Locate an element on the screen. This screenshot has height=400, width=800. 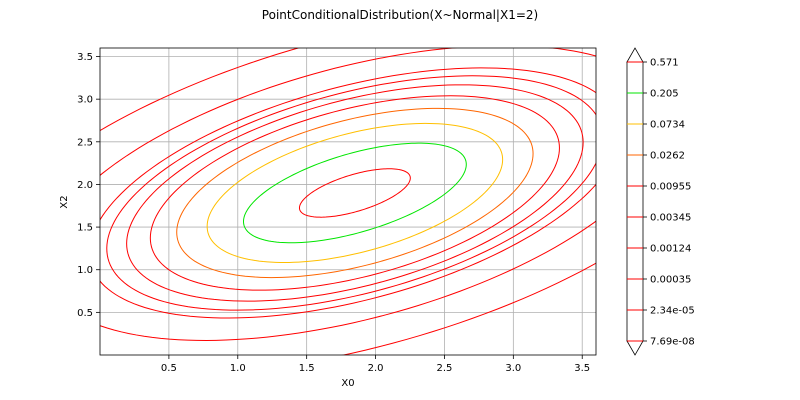
y-tick-label: 2.0 is located at coordinates (85, 185).